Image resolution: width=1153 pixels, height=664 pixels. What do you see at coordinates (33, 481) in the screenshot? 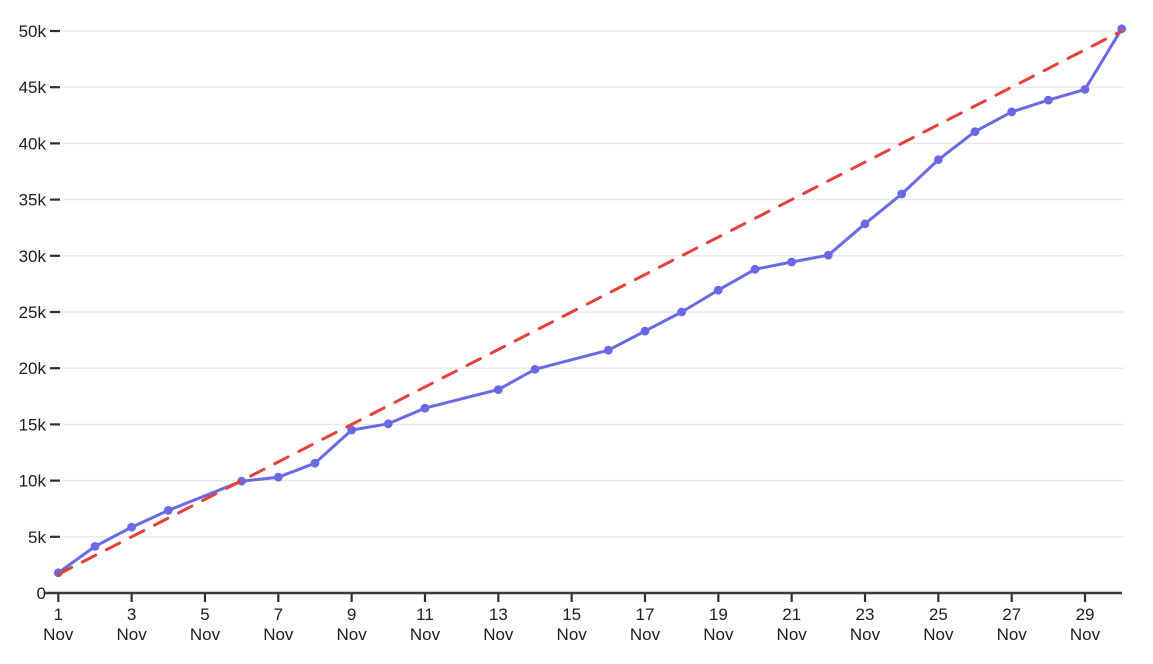
I see `y-tick-label: 10k` at bounding box center [33, 481].